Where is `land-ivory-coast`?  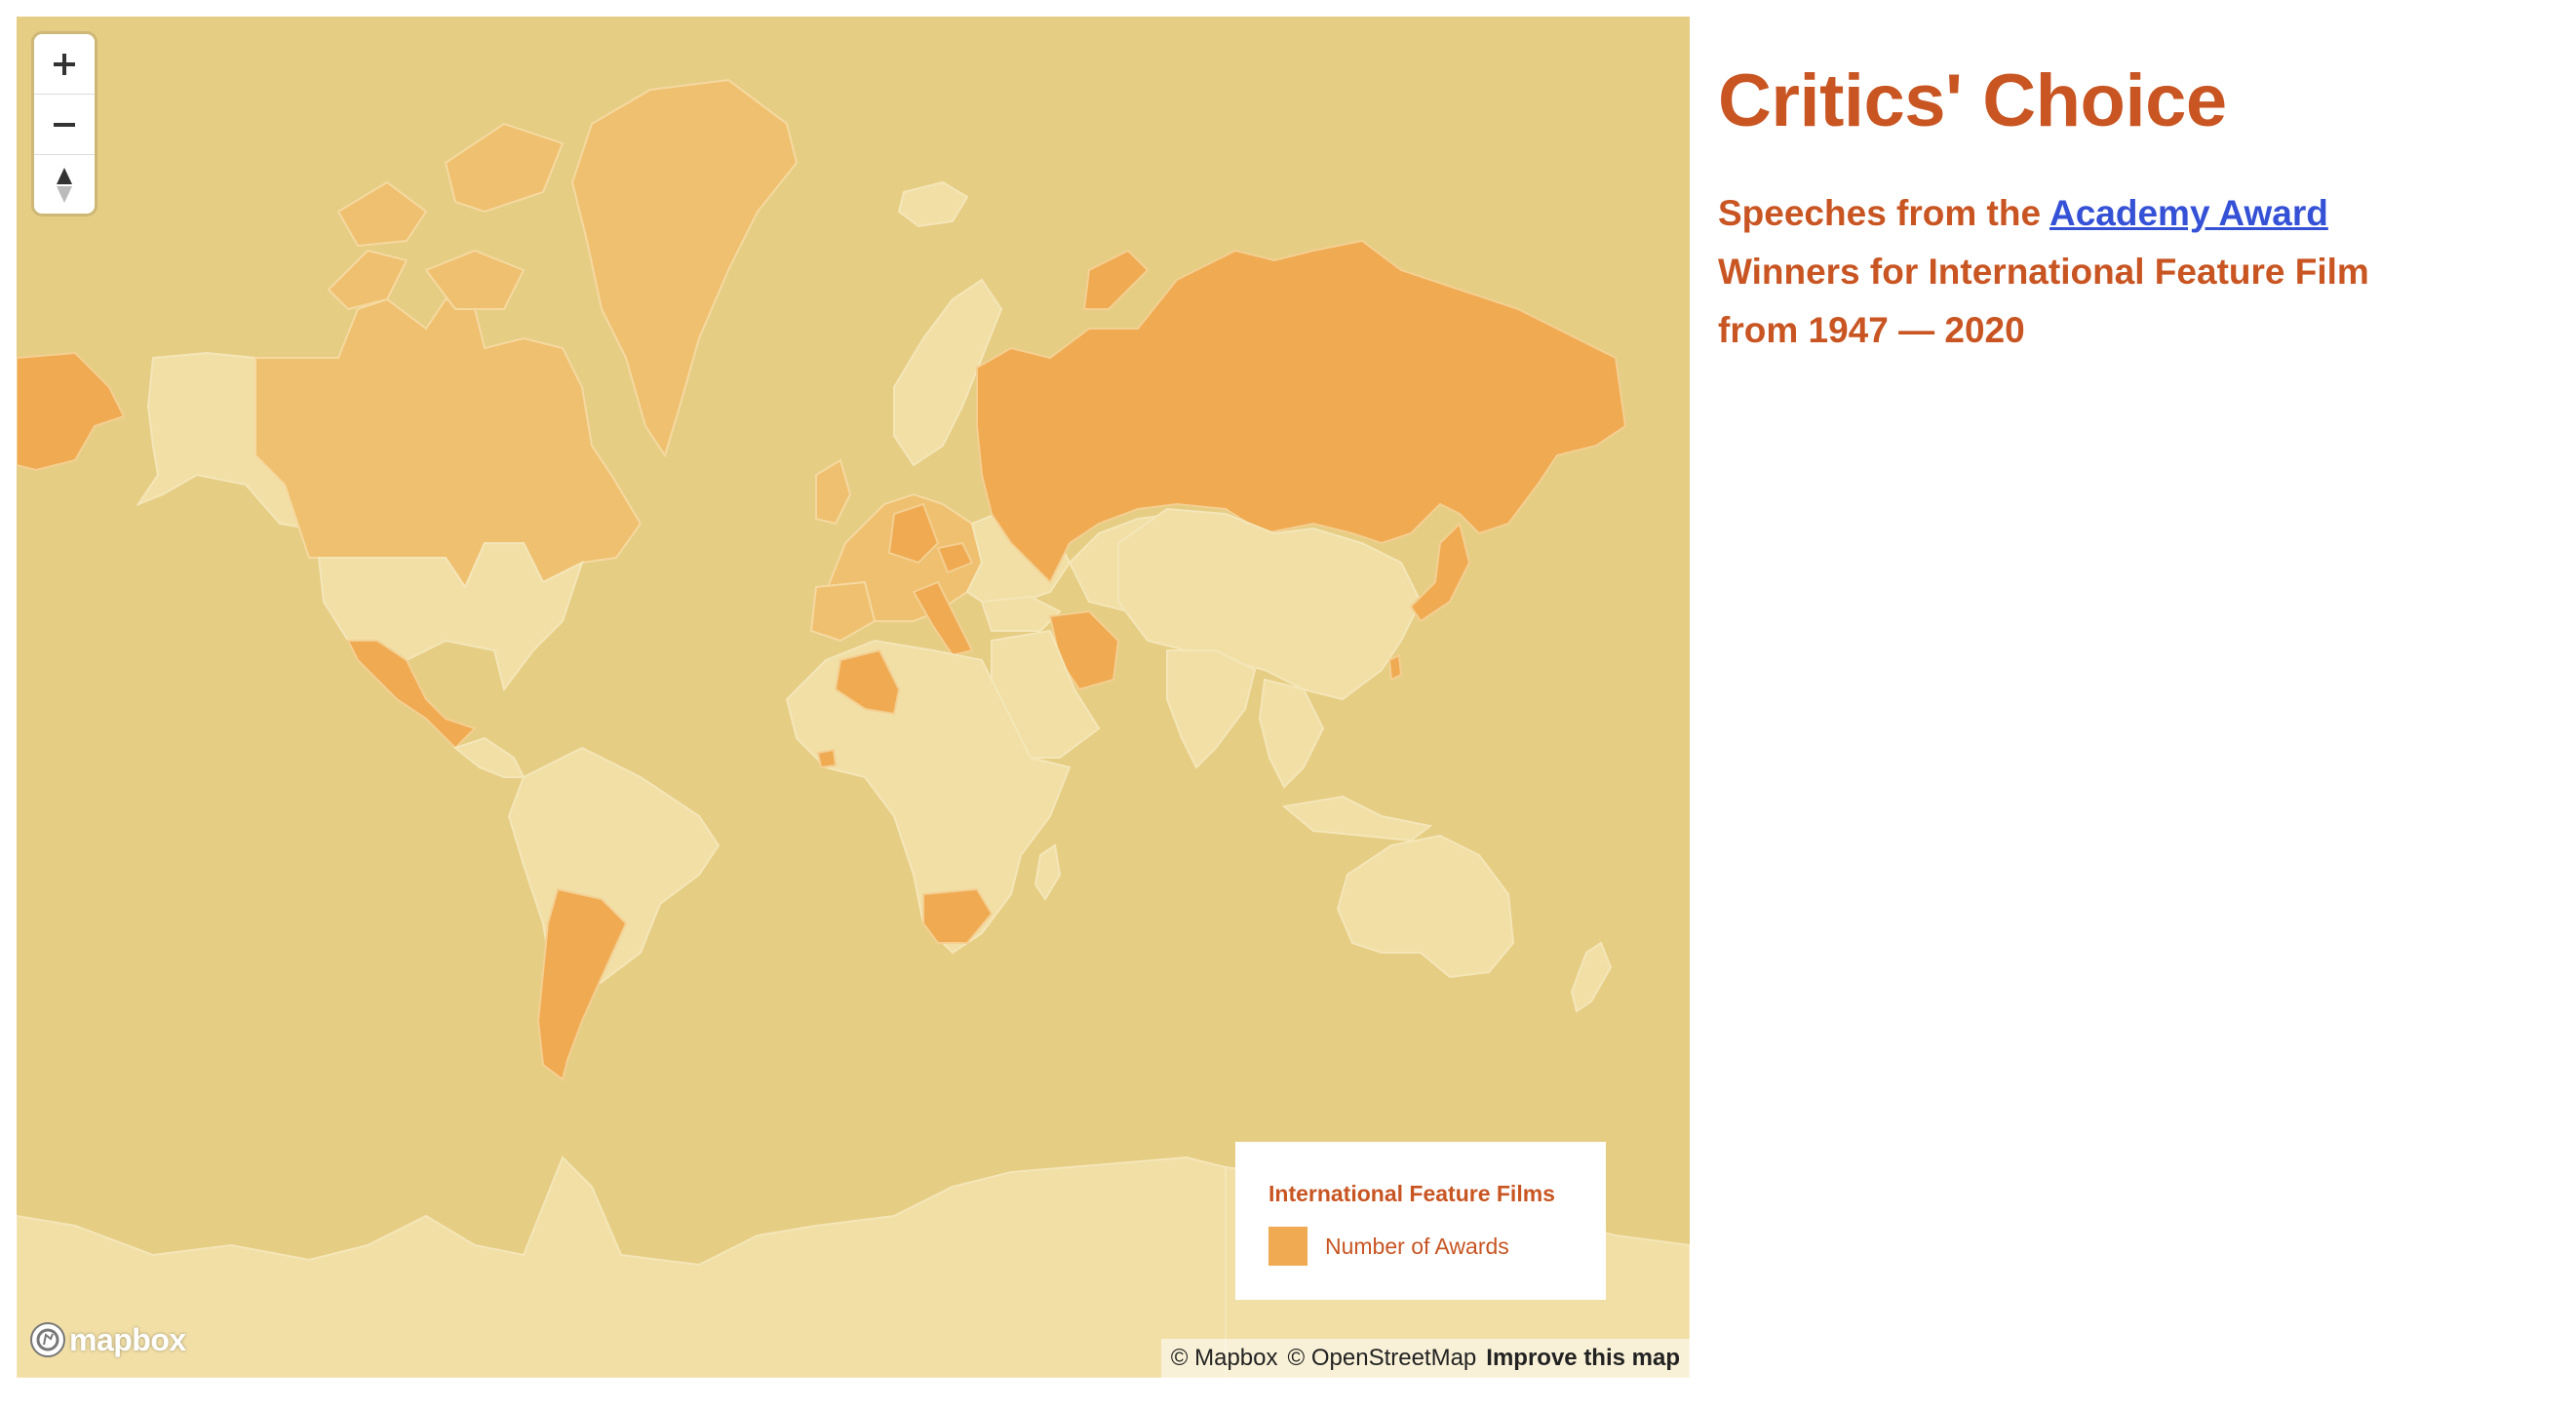
land-ivory-coast is located at coordinates (827, 758).